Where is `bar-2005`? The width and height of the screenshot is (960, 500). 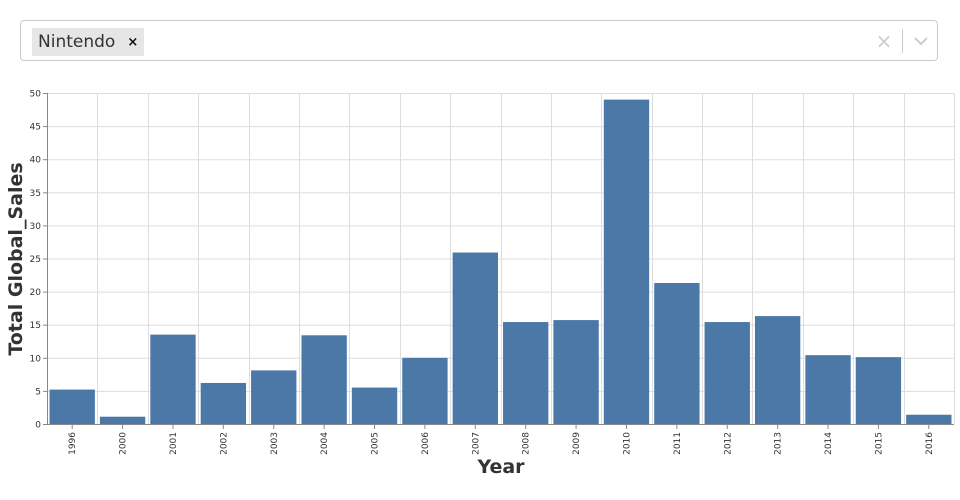
bar-2005 is located at coordinates (374, 405).